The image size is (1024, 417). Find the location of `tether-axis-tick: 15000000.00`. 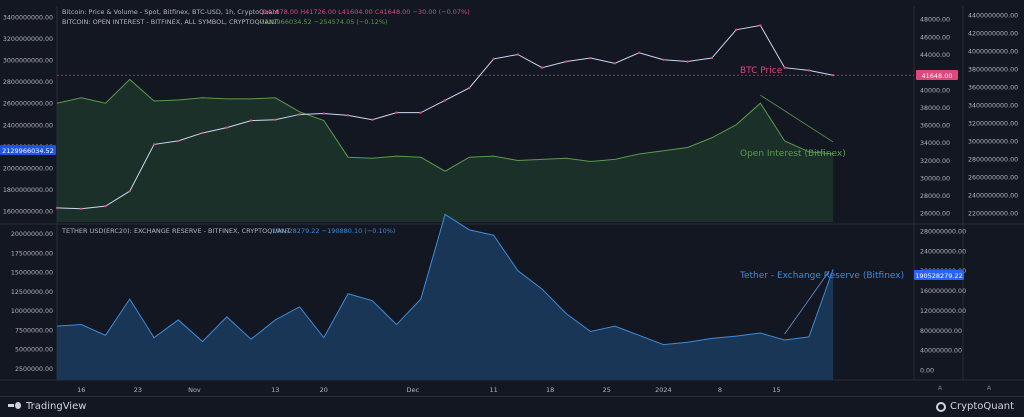

tether-axis-tick: 15000000.00 is located at coordinates (32, 273).